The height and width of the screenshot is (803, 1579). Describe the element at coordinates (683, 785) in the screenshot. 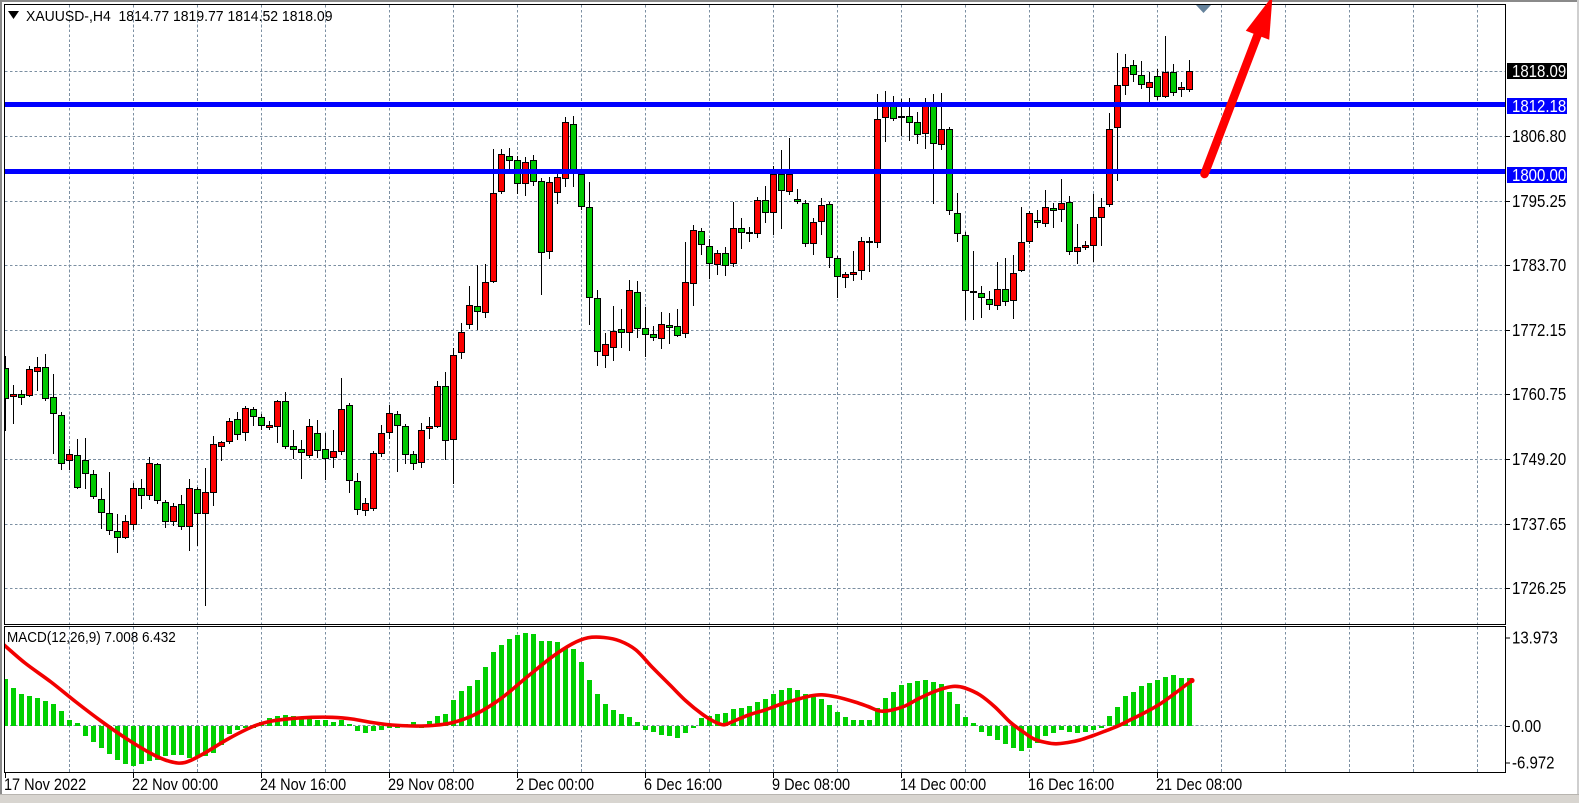

I see `svg-text: 6 Dec 16:00` at that location.